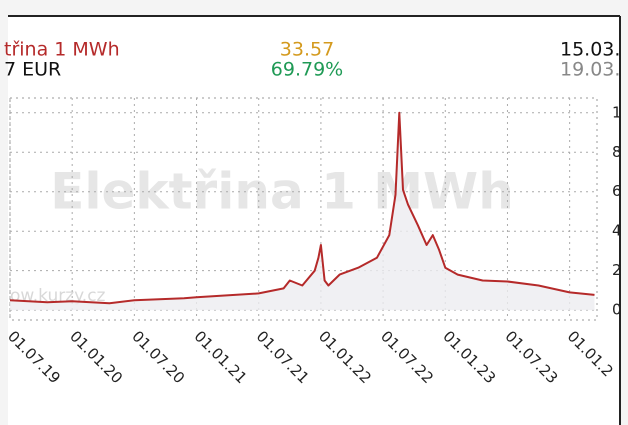 This screenshot has height=425, width=628. I want to click on y-tick-label: 6, so click(617, 191).